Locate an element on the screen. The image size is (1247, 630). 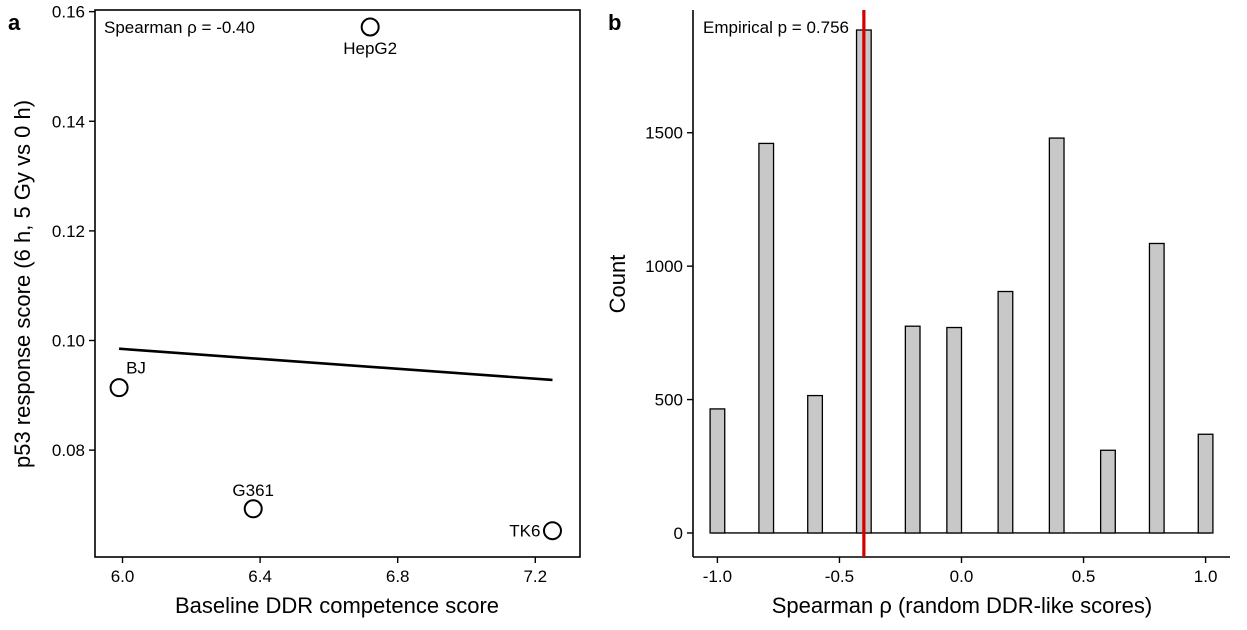
x-tick-label: 6.4 is located at coordinates (260, 576).